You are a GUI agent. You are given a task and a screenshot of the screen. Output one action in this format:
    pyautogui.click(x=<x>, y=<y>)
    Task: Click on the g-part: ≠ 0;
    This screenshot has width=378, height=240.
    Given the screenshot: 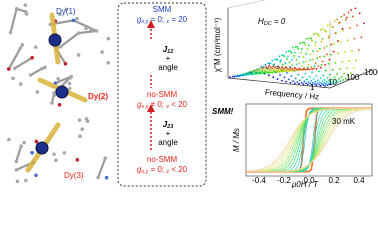 What is the action you would take?
    pyautogui.click(x=157, y=104)
    